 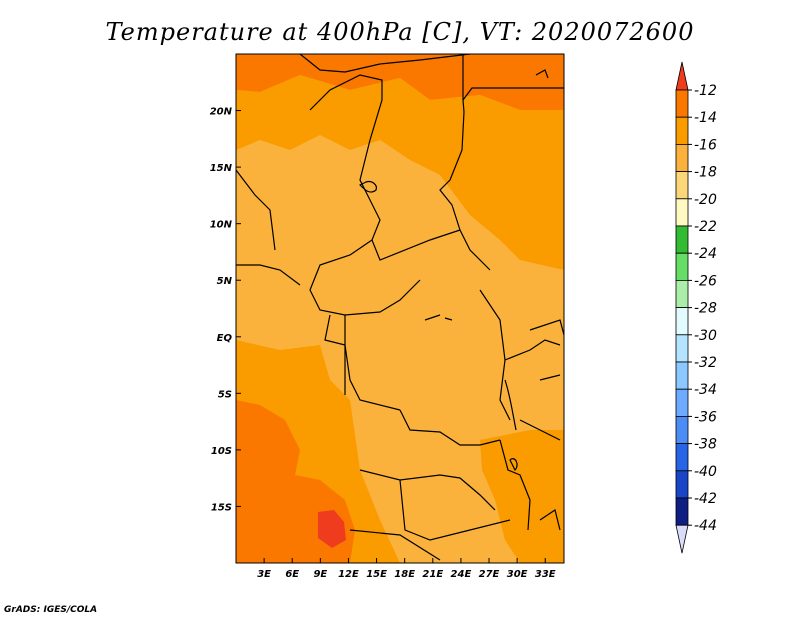 I want to click on colorbar-label: -18, so click(x=705, y=173).